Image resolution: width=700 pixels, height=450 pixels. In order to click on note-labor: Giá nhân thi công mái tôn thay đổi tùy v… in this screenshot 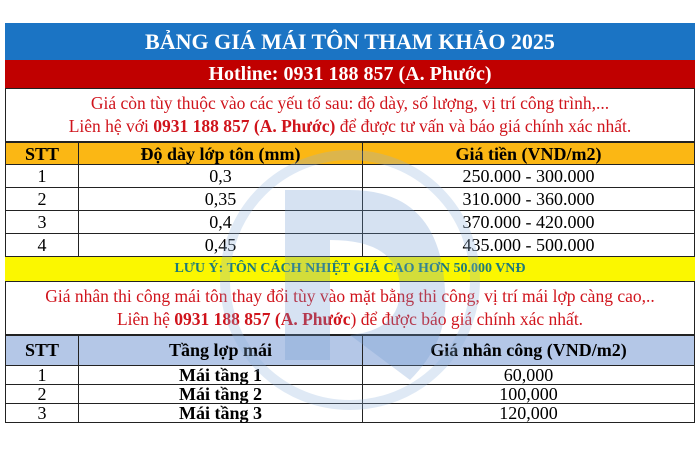, I will do `click(350, 308)`.